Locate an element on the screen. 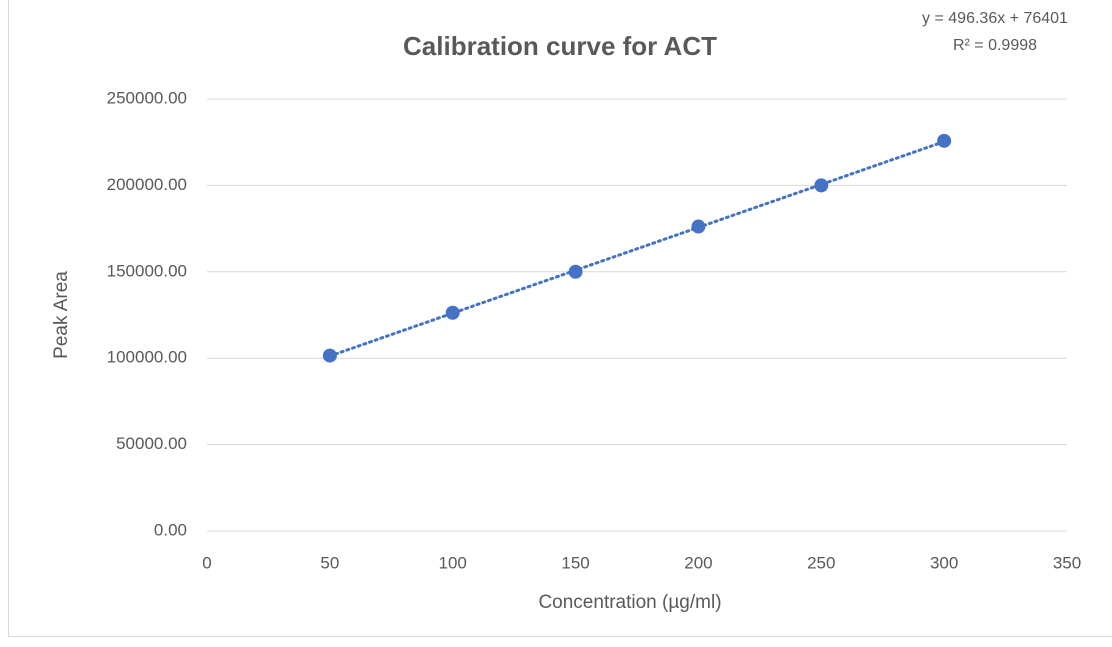 This screenshot has height=647, width=1112. x-axis-title: Concentration (µg/ml) is located at coordinates (629, 602).